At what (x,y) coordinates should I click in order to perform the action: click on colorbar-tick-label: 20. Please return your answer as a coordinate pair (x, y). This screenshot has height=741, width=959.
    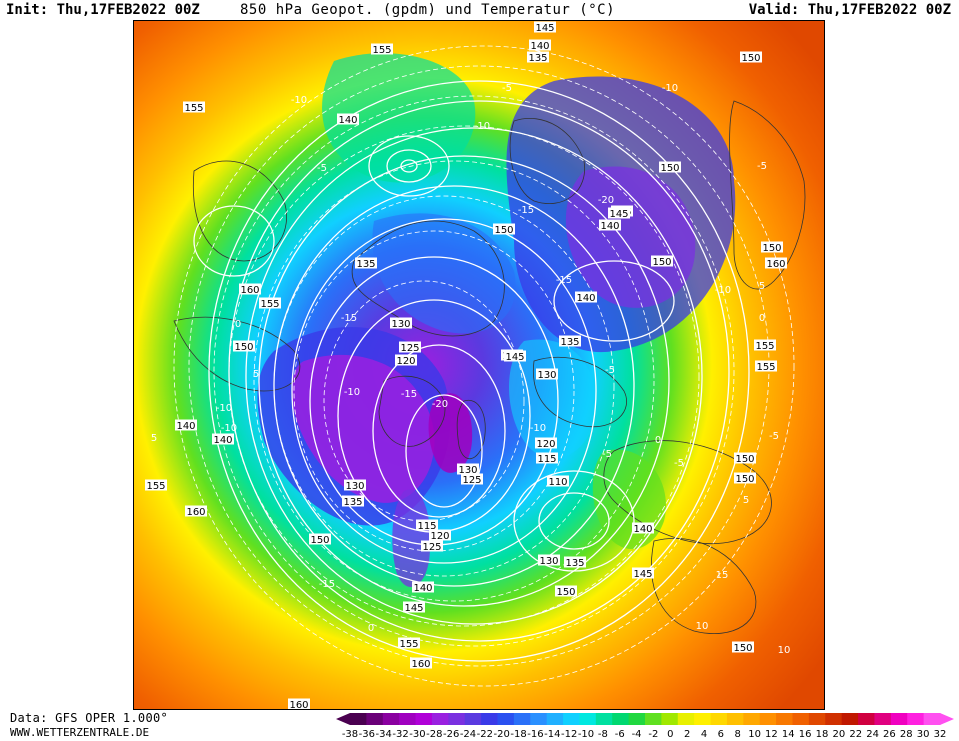
    Looking at the image, I should click on (838, 734).